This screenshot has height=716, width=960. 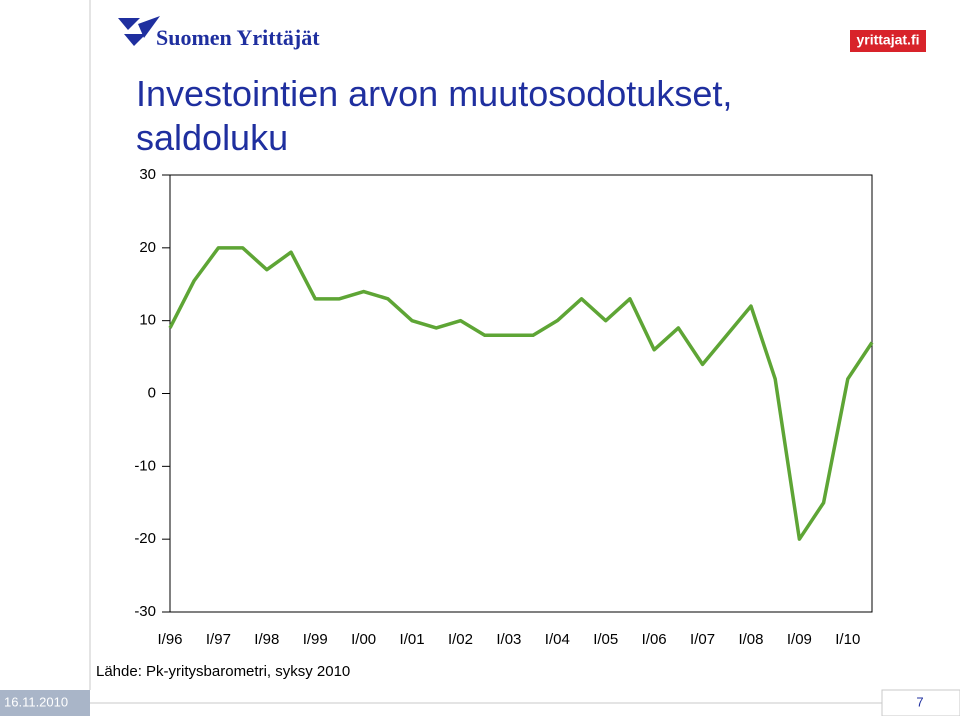 I want to click on logo-icon, so click(x=139, y=31).